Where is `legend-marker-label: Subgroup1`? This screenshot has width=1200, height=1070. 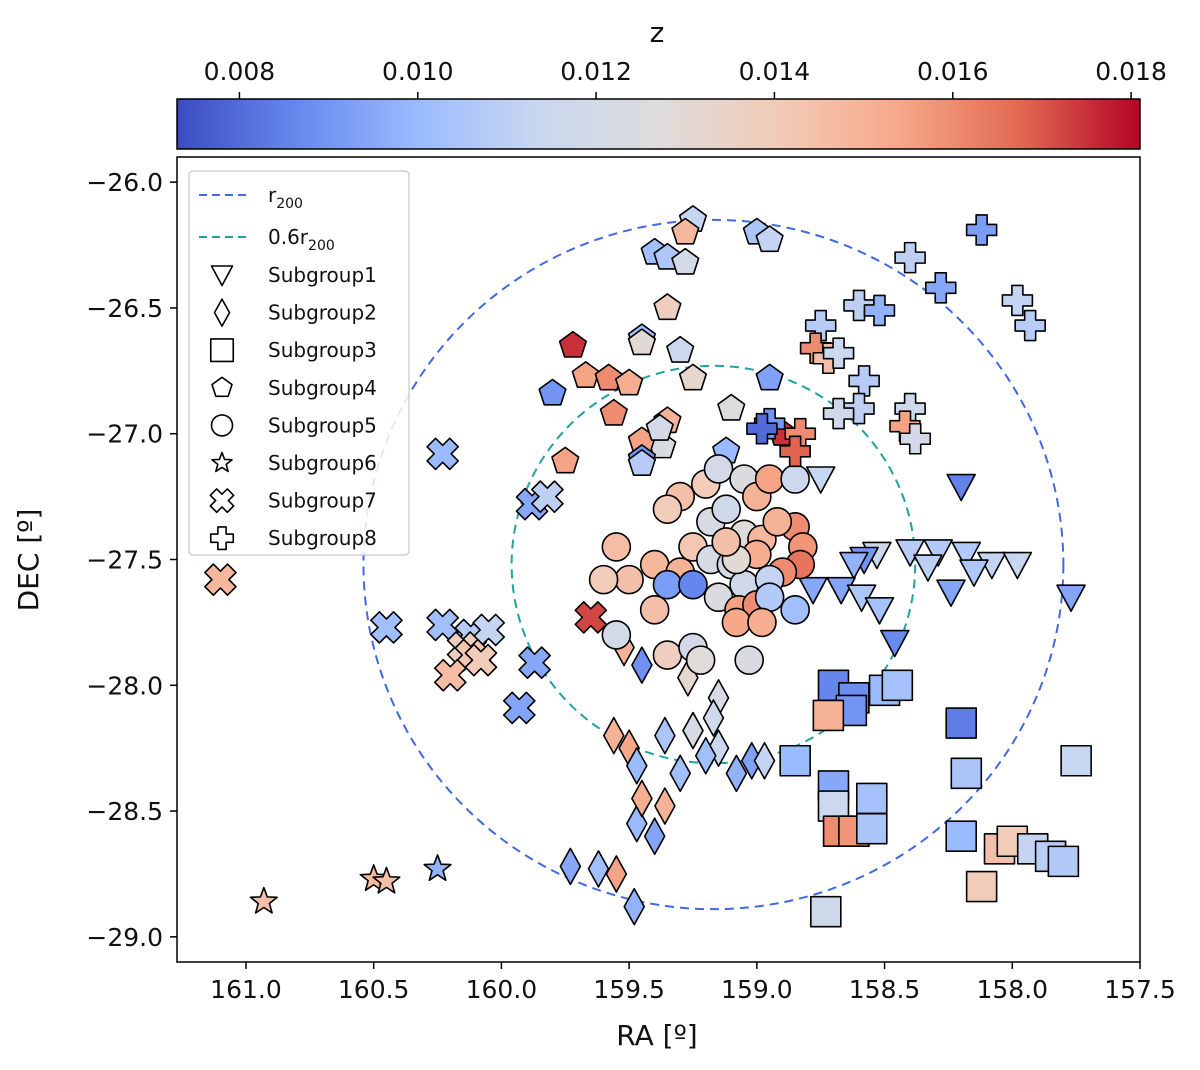
legend-marker-label: Subgroup1 is located at coordinates (322, 275).